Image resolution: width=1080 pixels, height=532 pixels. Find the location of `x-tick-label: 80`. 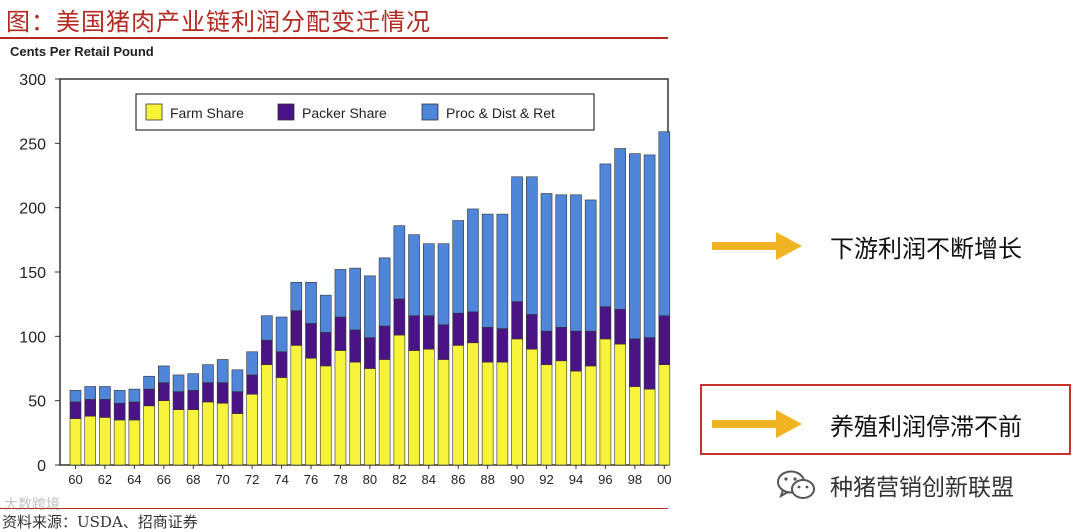

x-tick-label: 80 is located at coordinates (370, 479).